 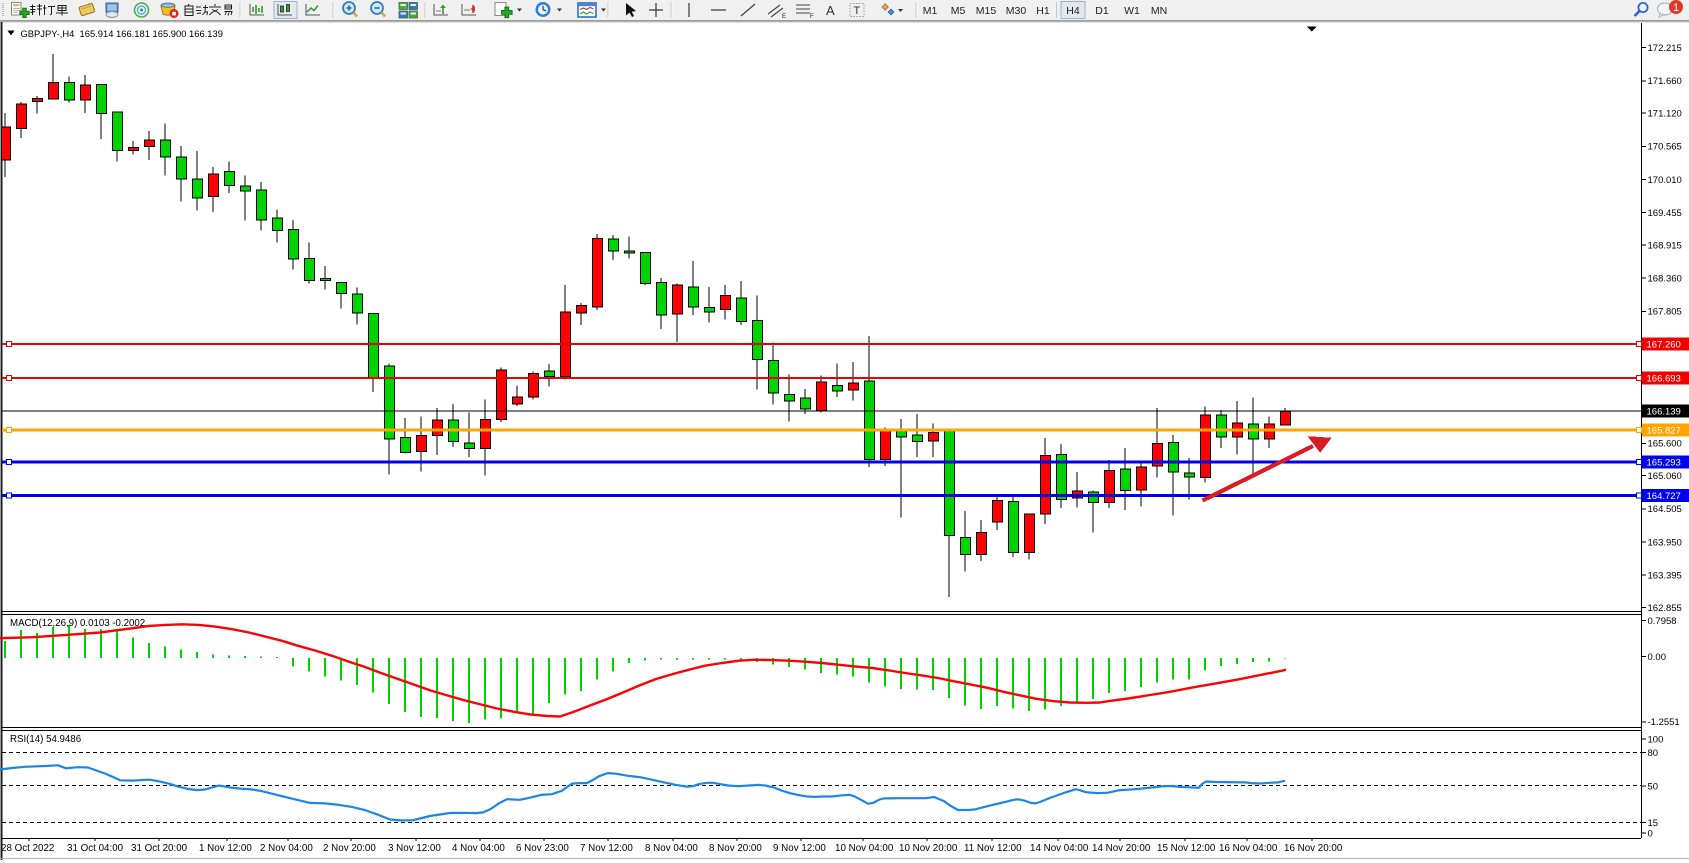 I want to click on svg-text: 16 Nov 04:00, so click(x=1248, y=848).